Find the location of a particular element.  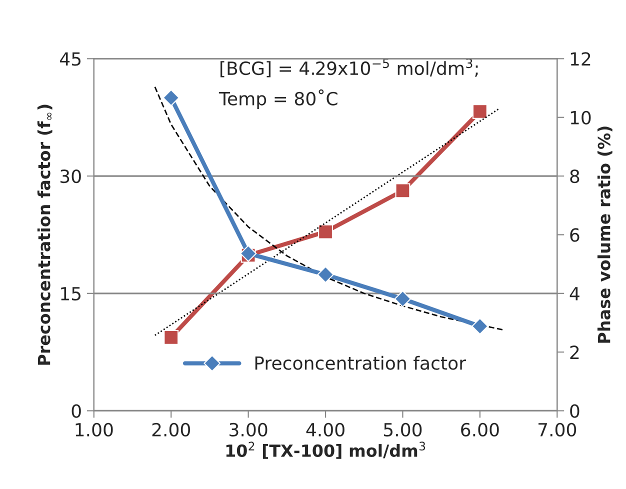

x-tick-label: 2.00 is located at coordinates (171, 429).